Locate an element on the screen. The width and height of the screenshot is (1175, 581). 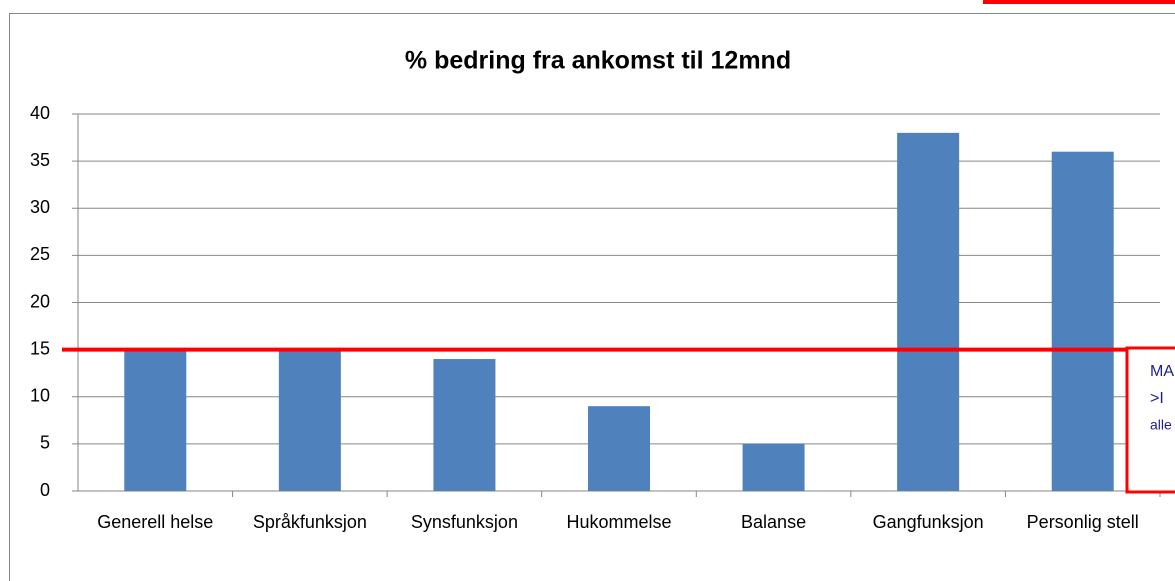
annotation-text: >I is located at coordinates (1157, 398).